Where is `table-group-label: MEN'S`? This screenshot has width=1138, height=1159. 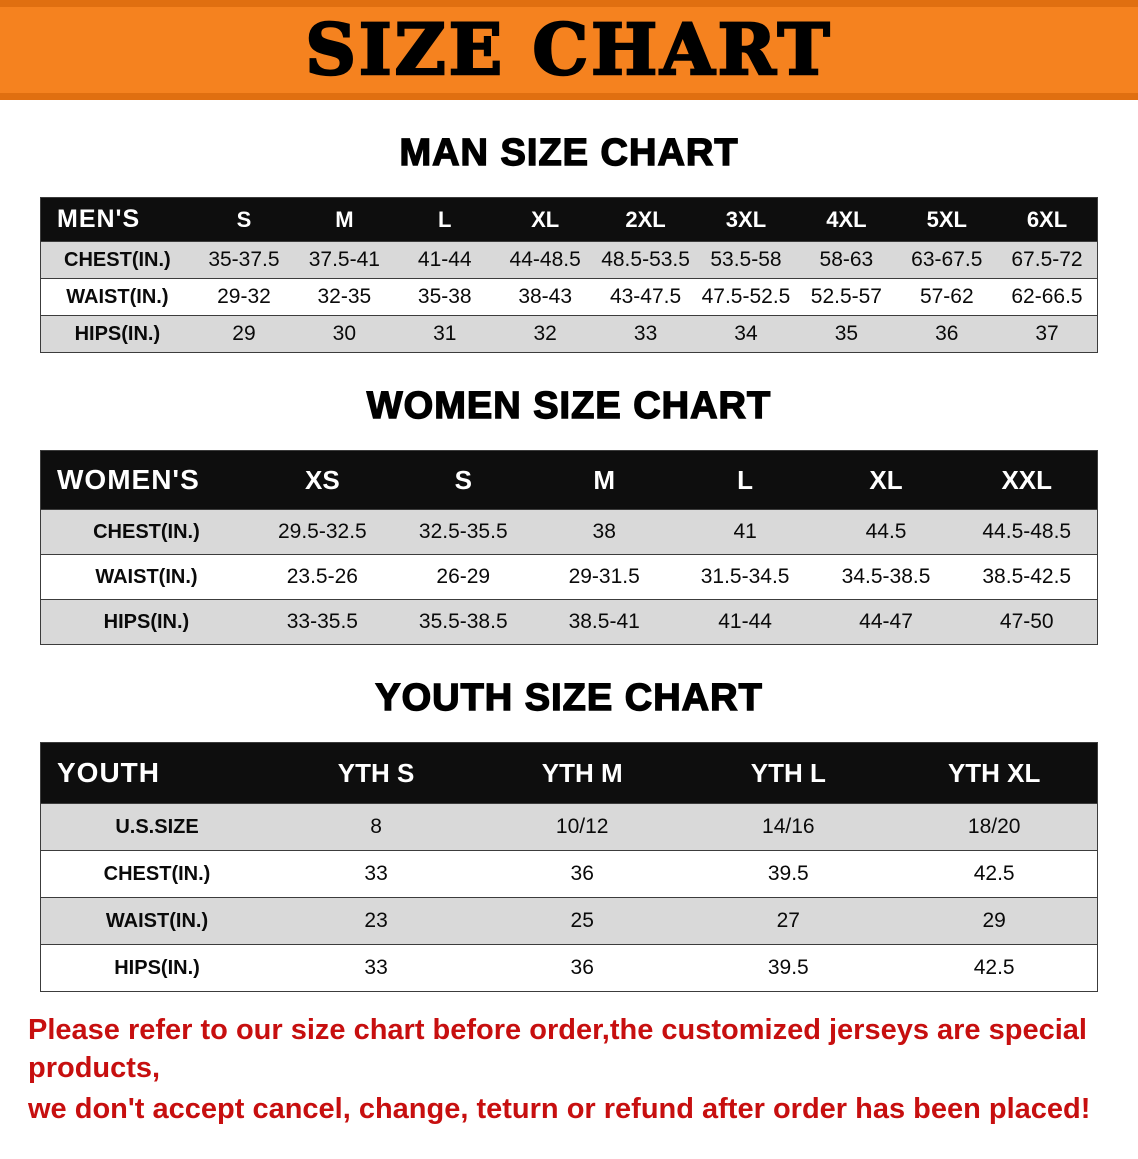 table-group-label: MEN'S is located at coordinates (99, 219).